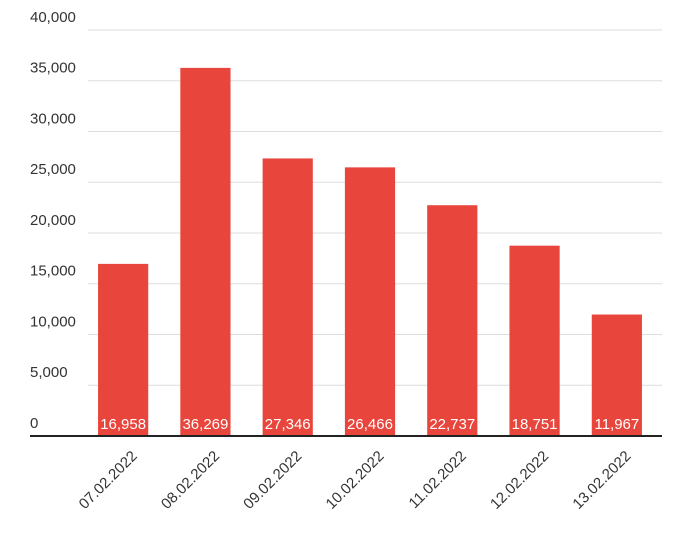 This screenshot has width=700, height=535. Describe the element at coordinates (616, 424) in the screenshot. I see `value-label: 11,967` at that location.